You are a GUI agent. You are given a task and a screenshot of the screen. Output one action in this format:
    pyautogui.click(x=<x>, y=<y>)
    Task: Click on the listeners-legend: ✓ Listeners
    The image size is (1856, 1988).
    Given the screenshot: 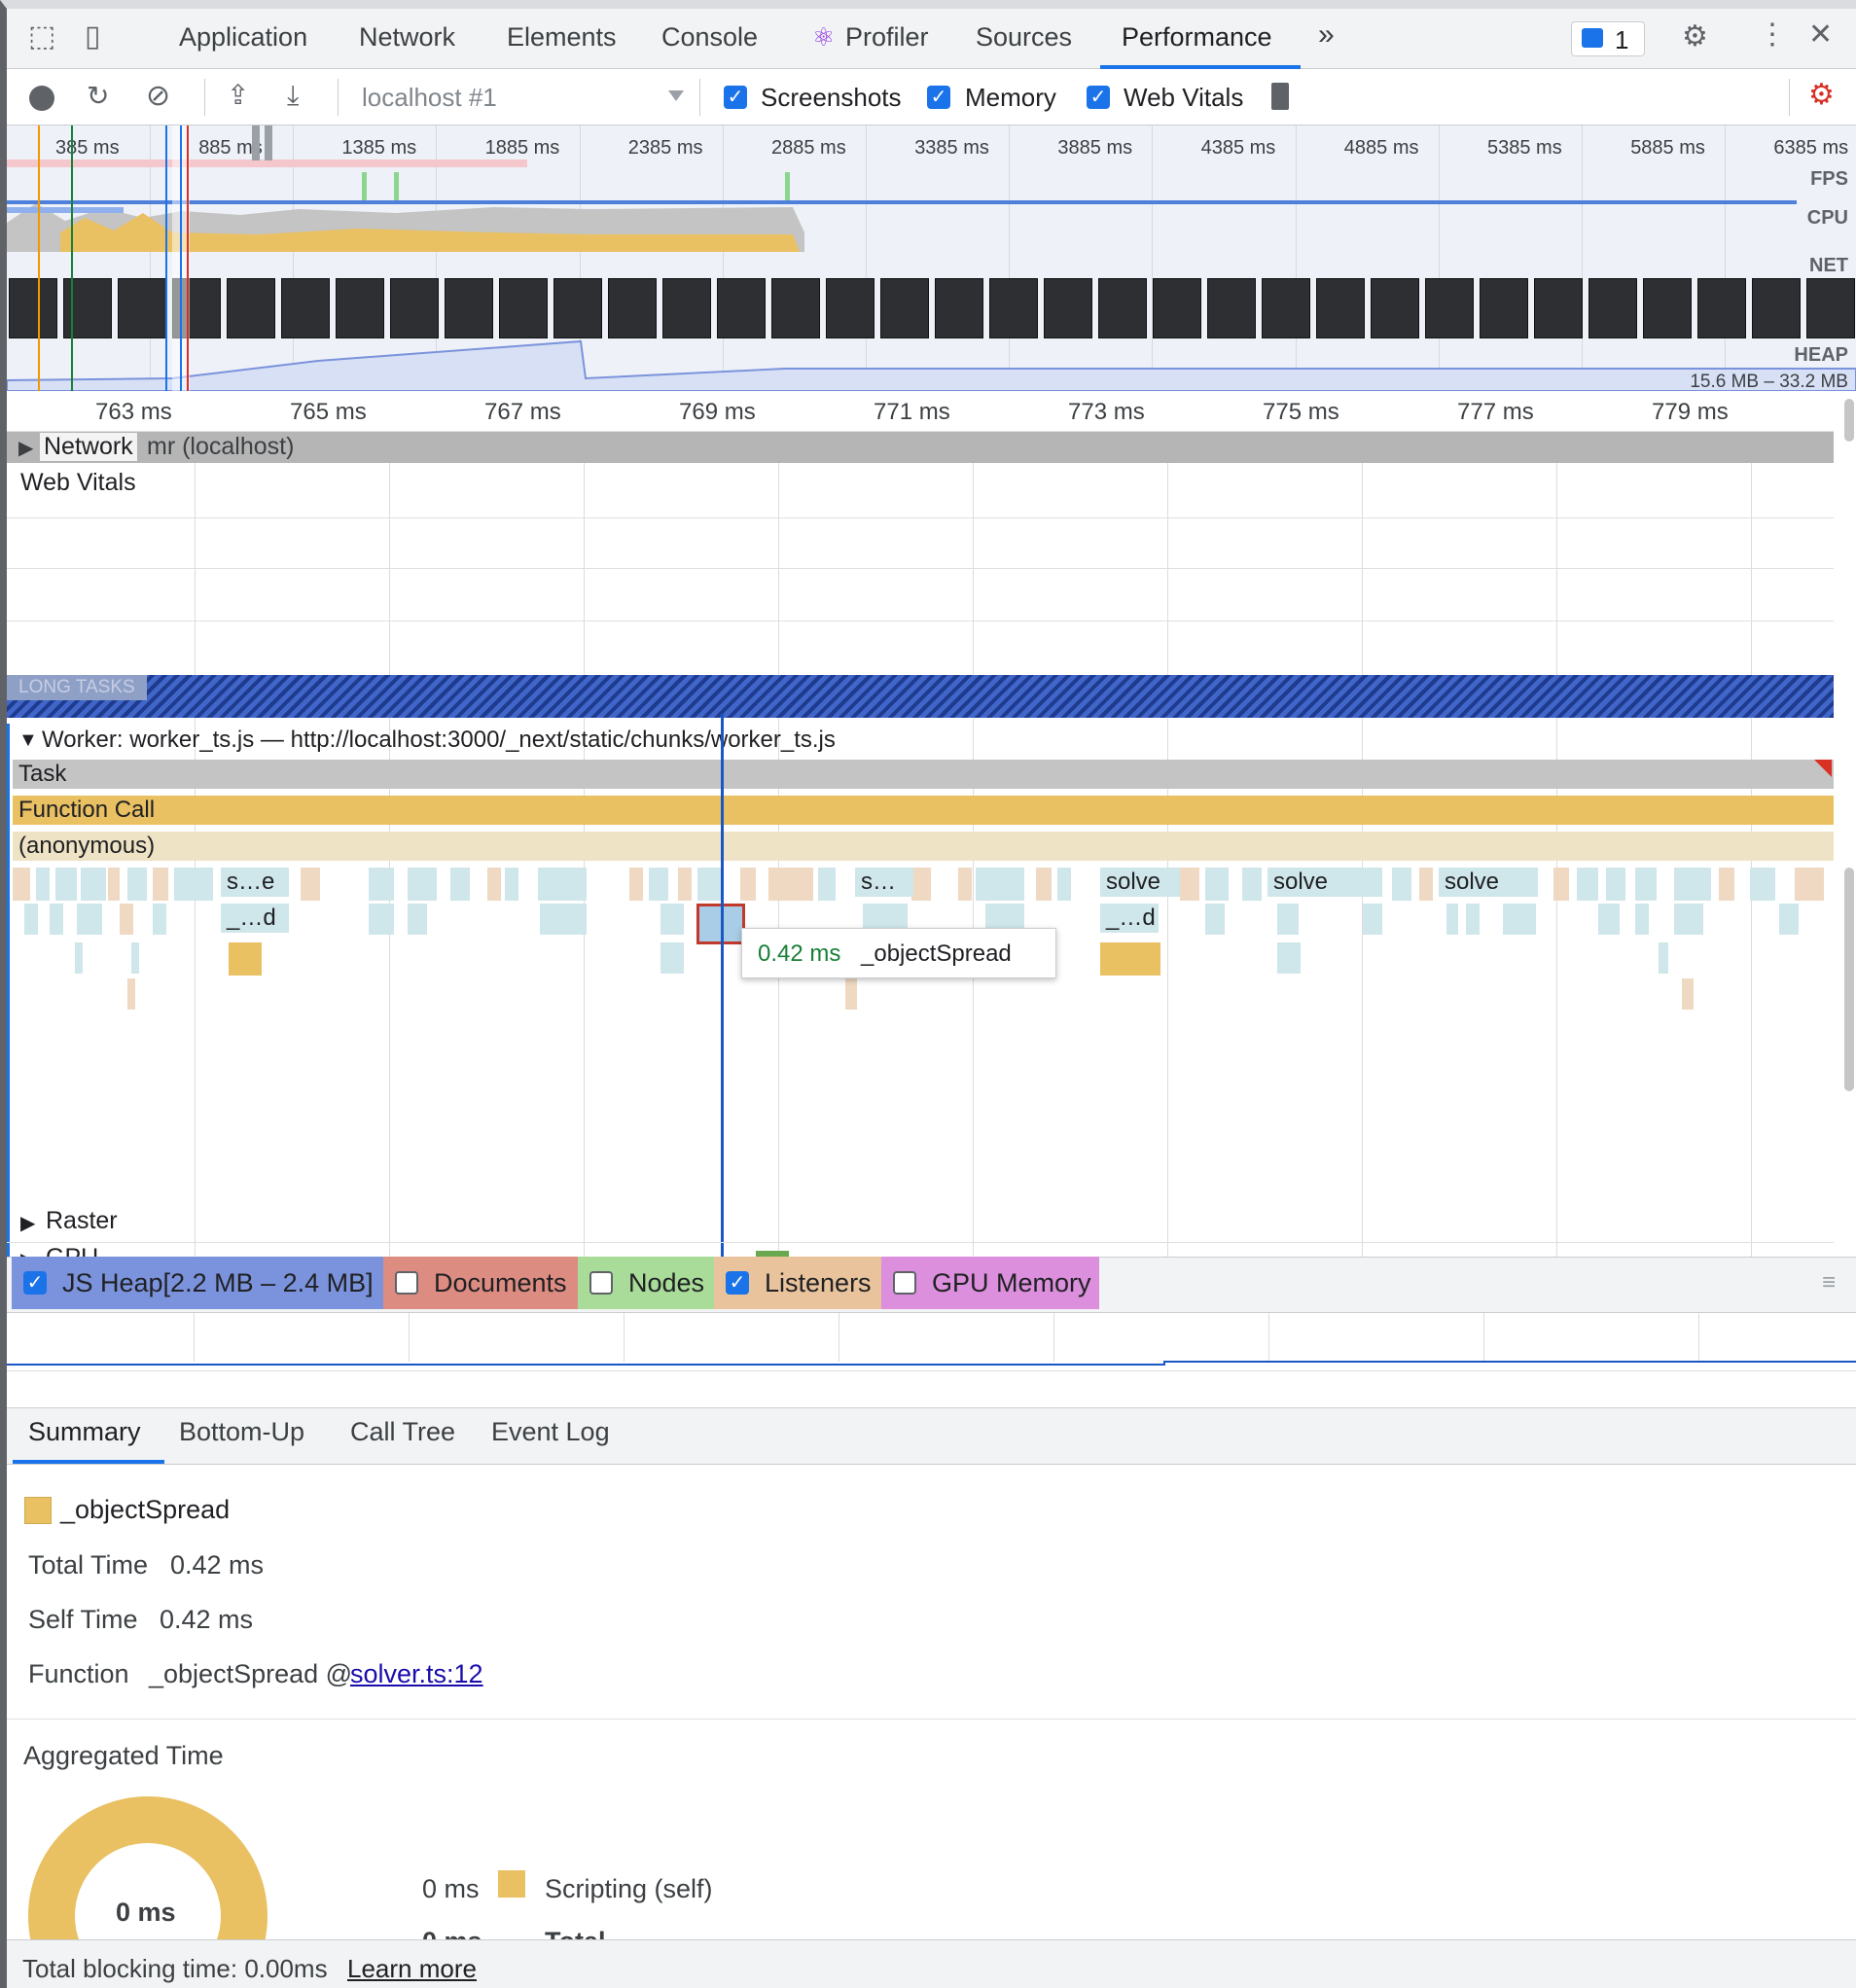 What is the action you would take?
    pyautogui.click(x=797, y=1283)
    